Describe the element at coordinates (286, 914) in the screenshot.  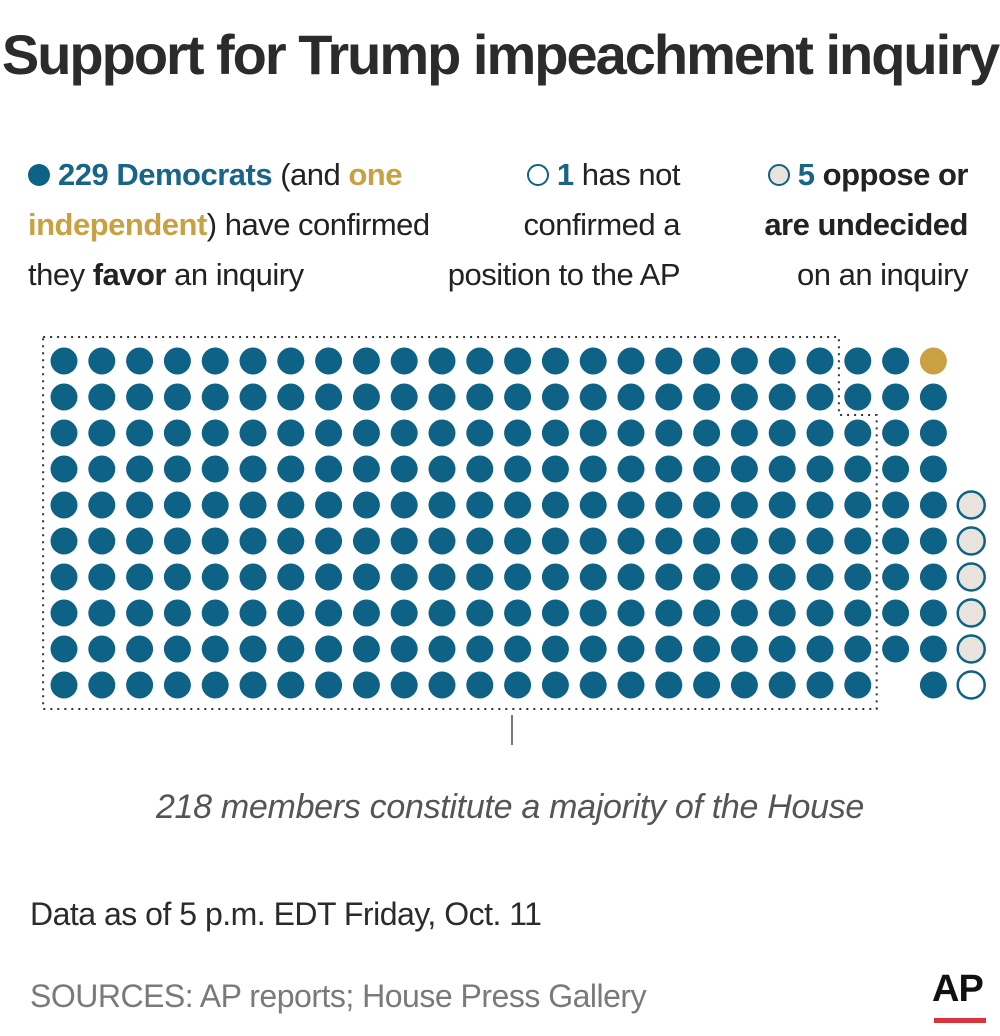
I see `data-as-of: Data as of 5 p.m. EDT Friday, Oct. 11` at that location.